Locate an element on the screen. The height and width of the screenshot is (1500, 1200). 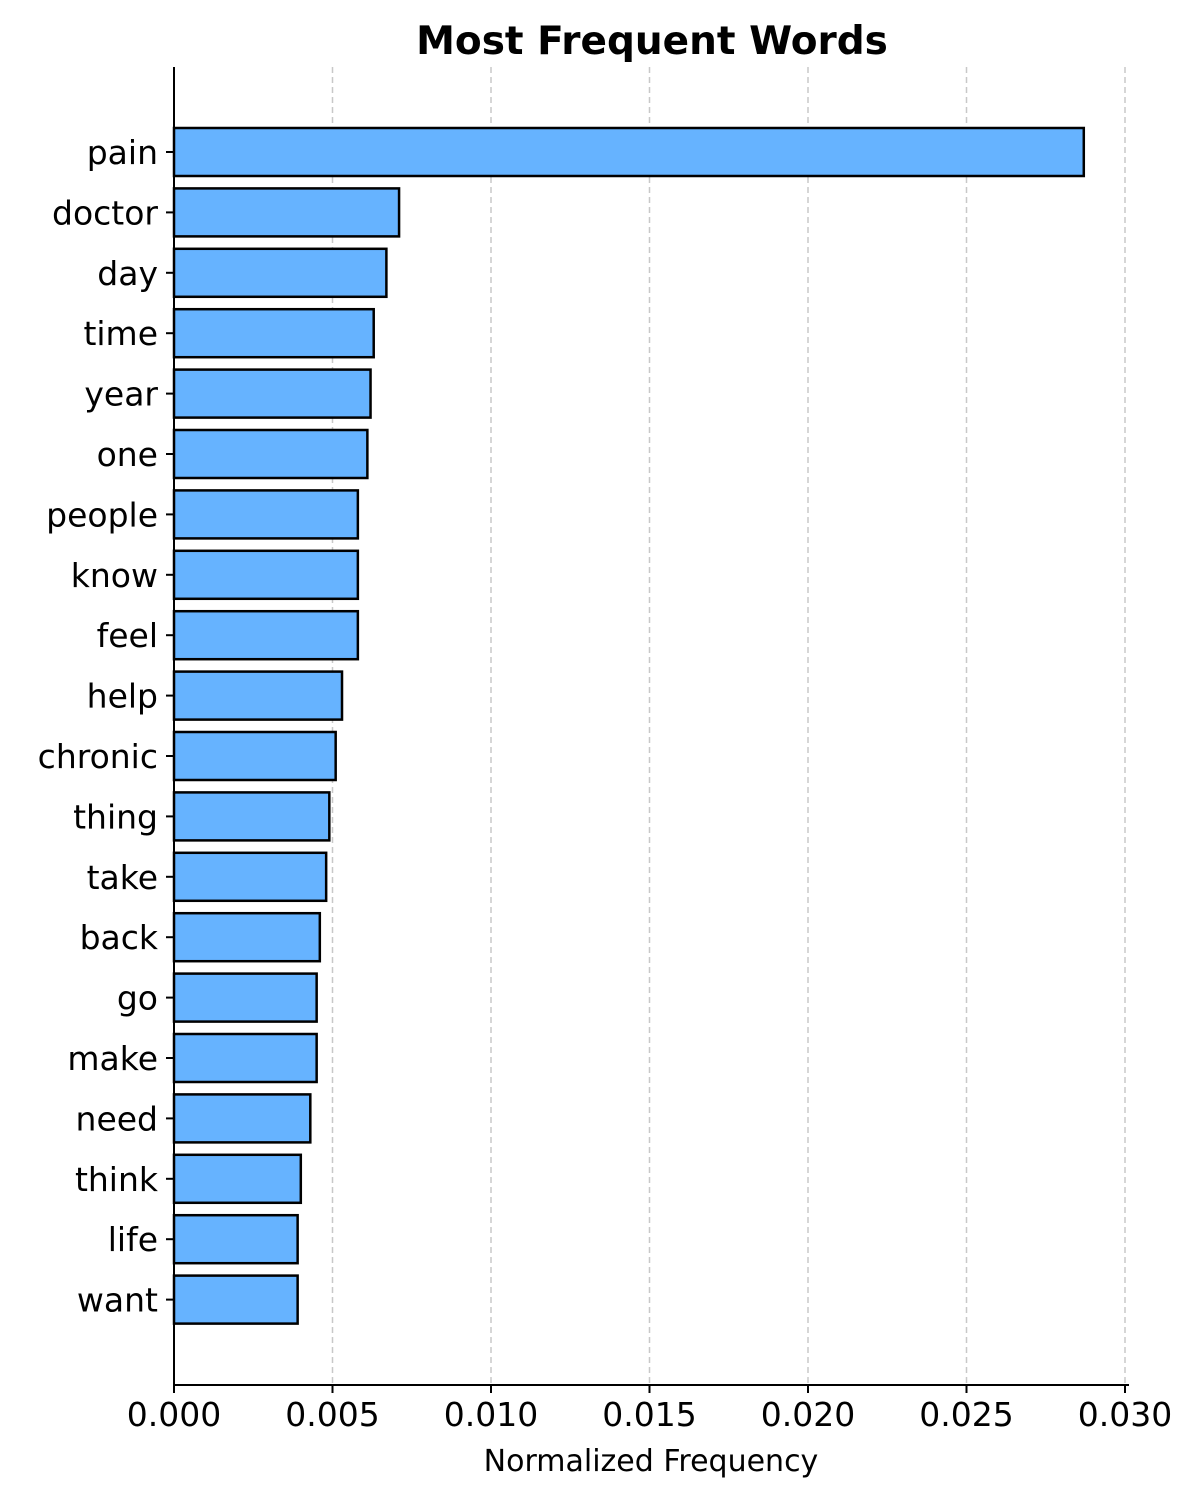
bar-day is located at coordinates (280, 273).